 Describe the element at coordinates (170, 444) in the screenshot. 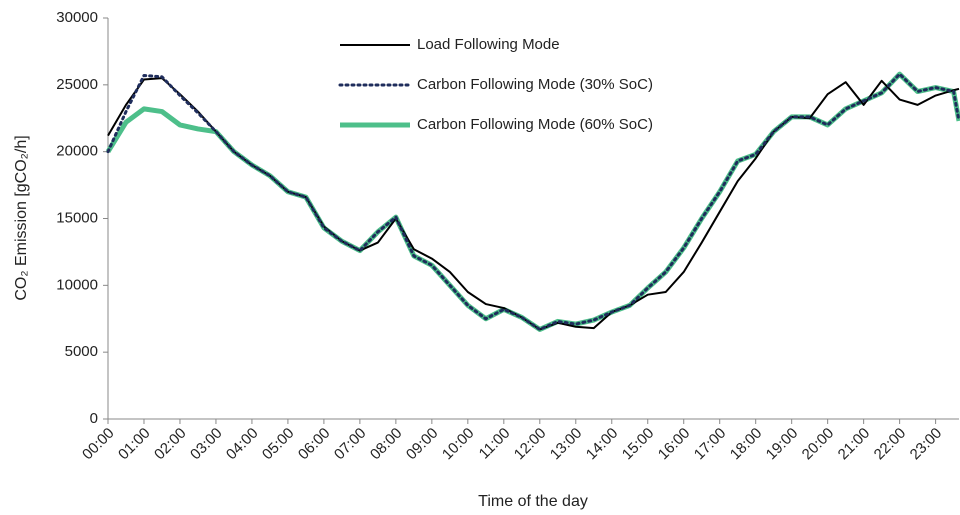

I see `x-tick-label: 02:00` at that location.